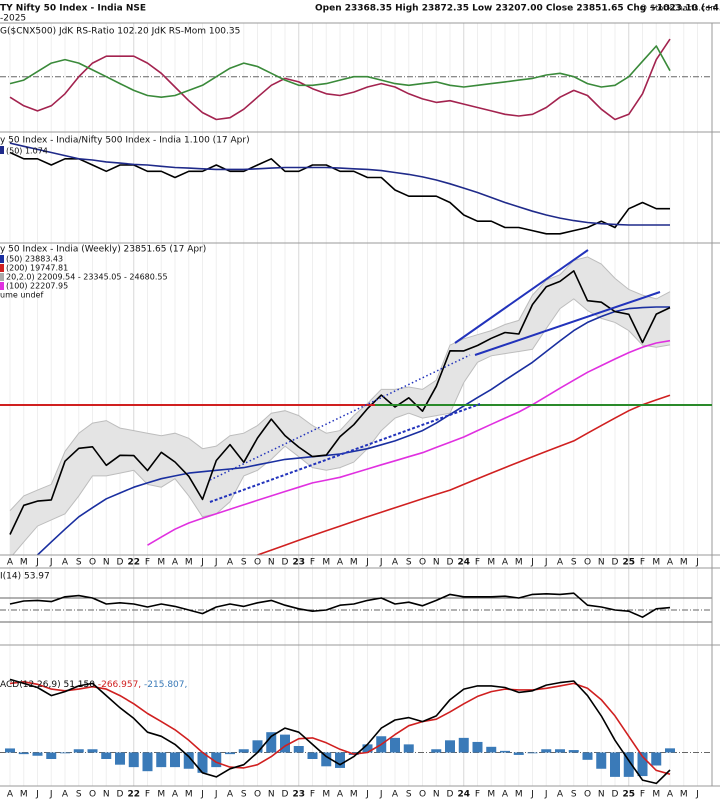 Image resolution: width=720 pixels, height=800 pixels. I want to click on panel-label: ACD(12,26,9) 51.150 -266.957, -215.807,, so click(93, 685).